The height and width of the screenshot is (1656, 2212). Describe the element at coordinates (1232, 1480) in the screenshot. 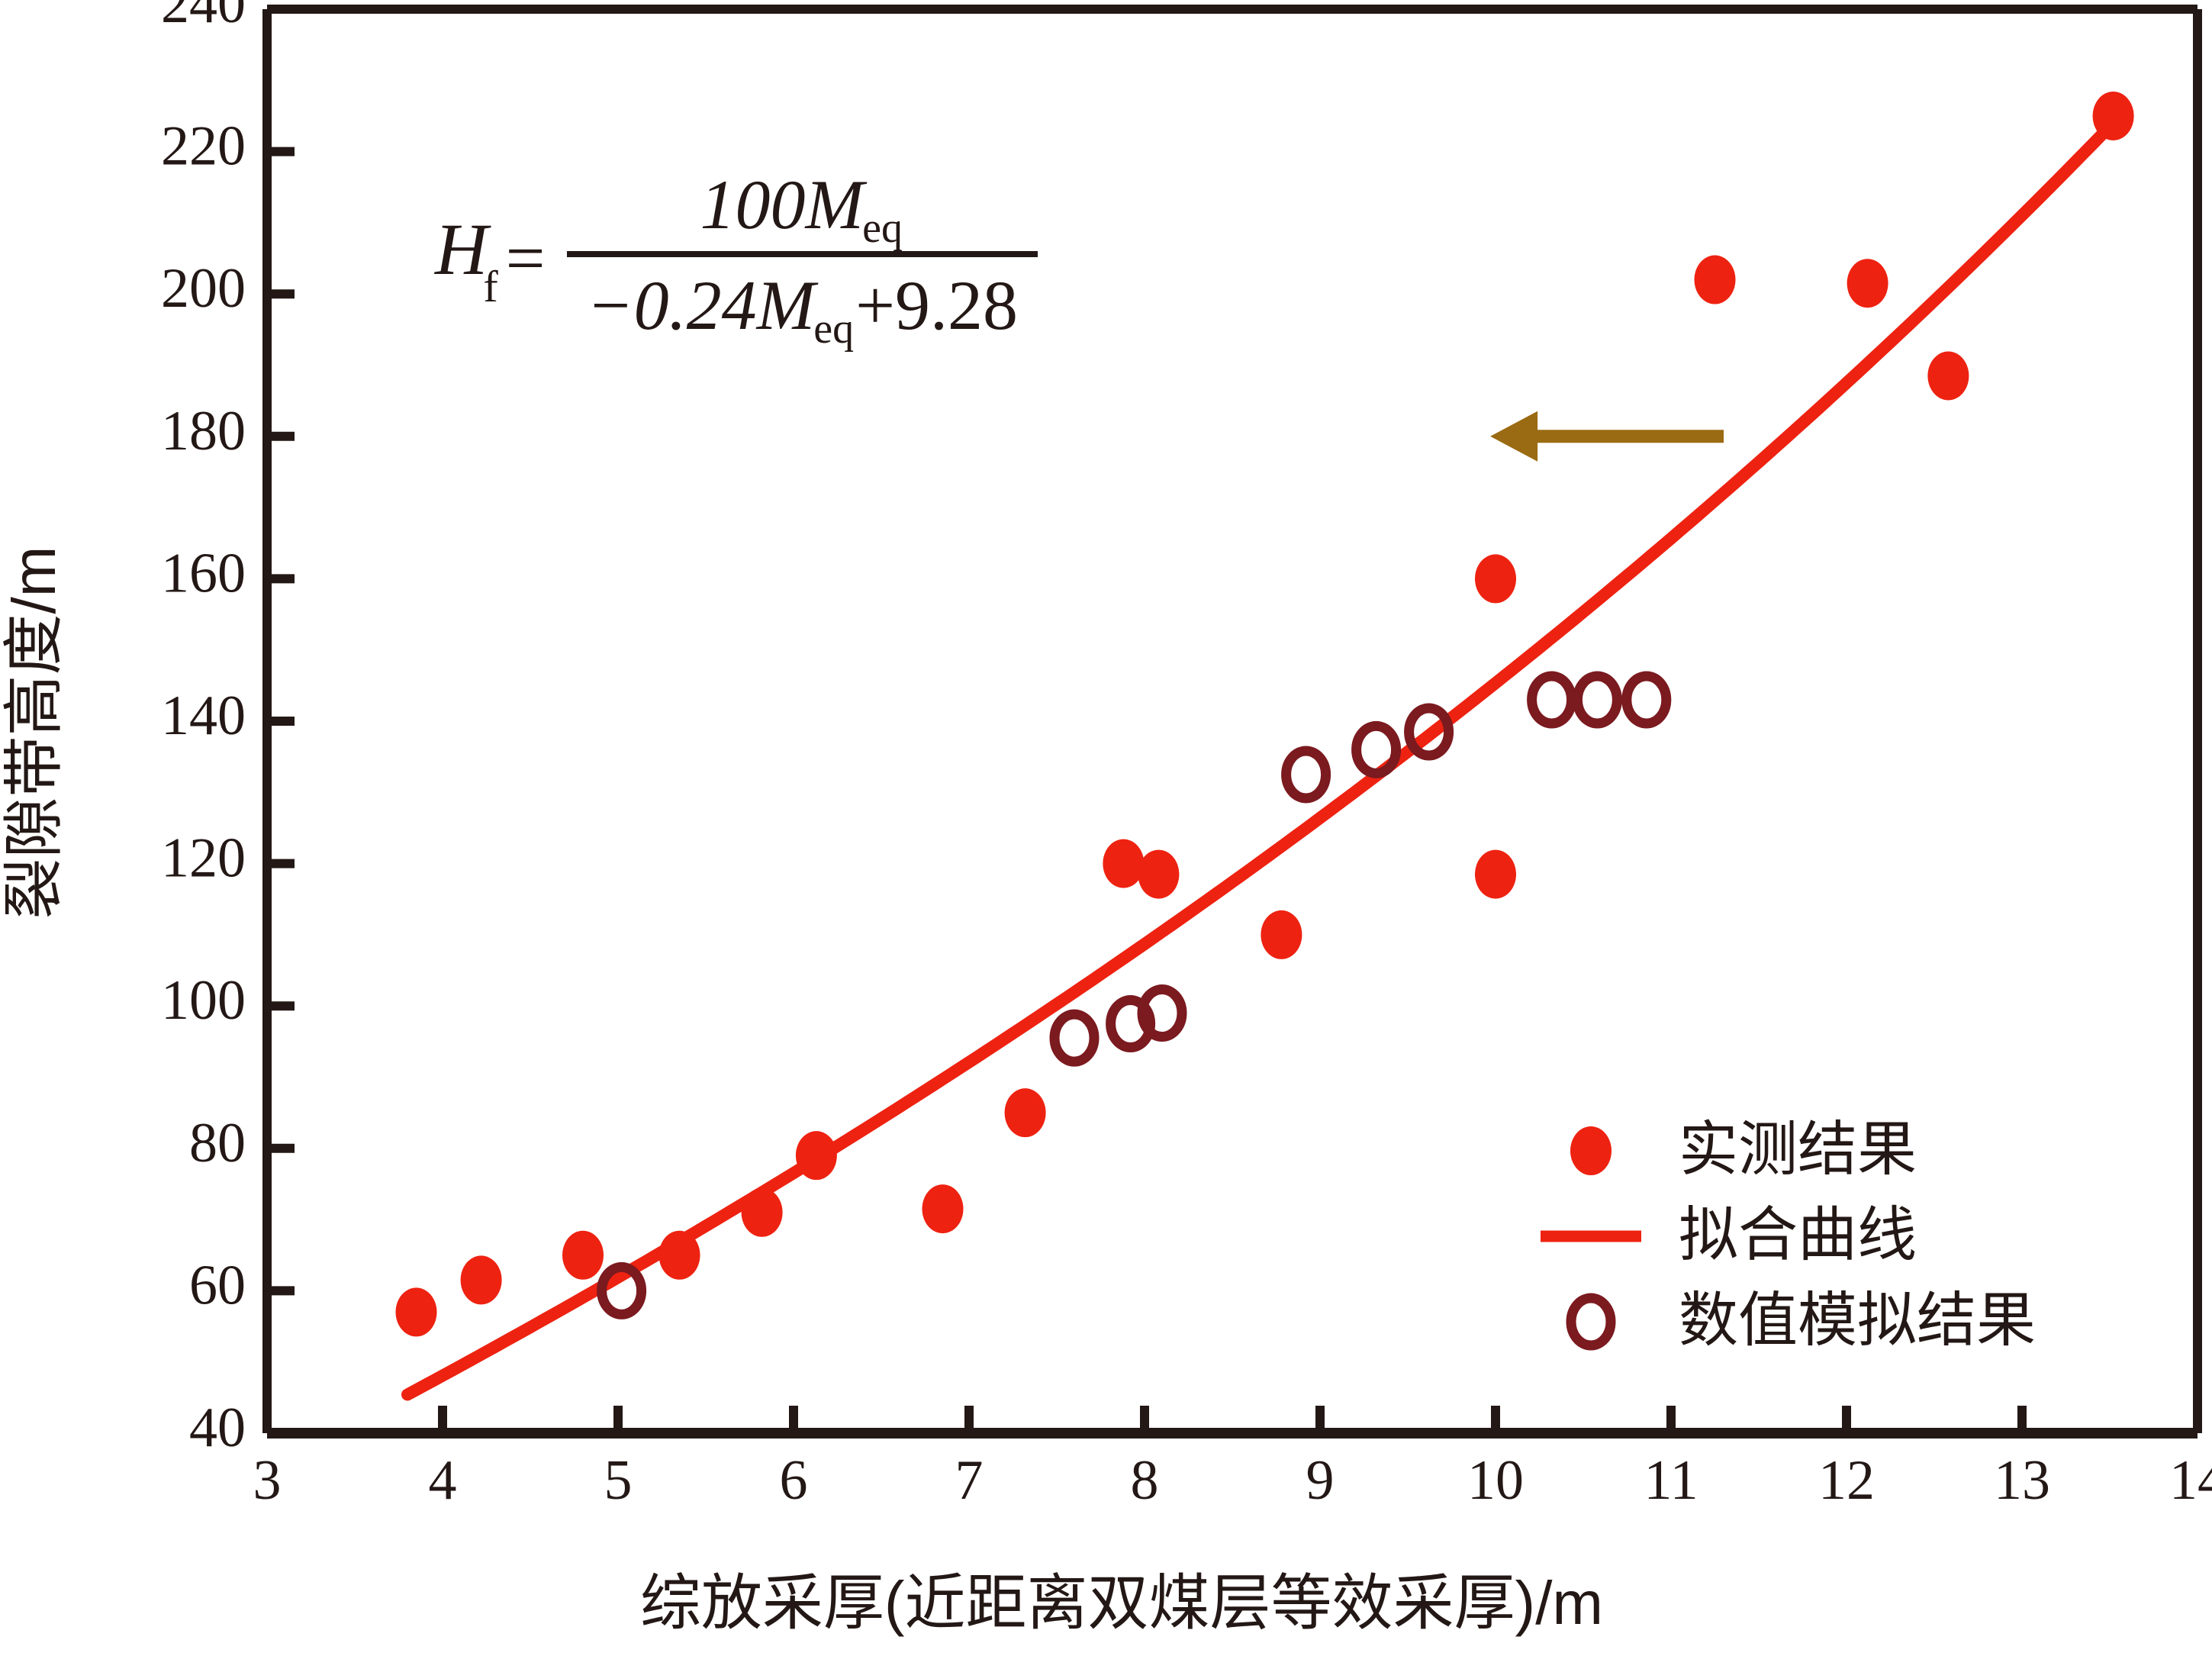

I see `x-axis-tick-labels: 3 4 5 6 7 8 9 10 11 12 13 14` at that location.